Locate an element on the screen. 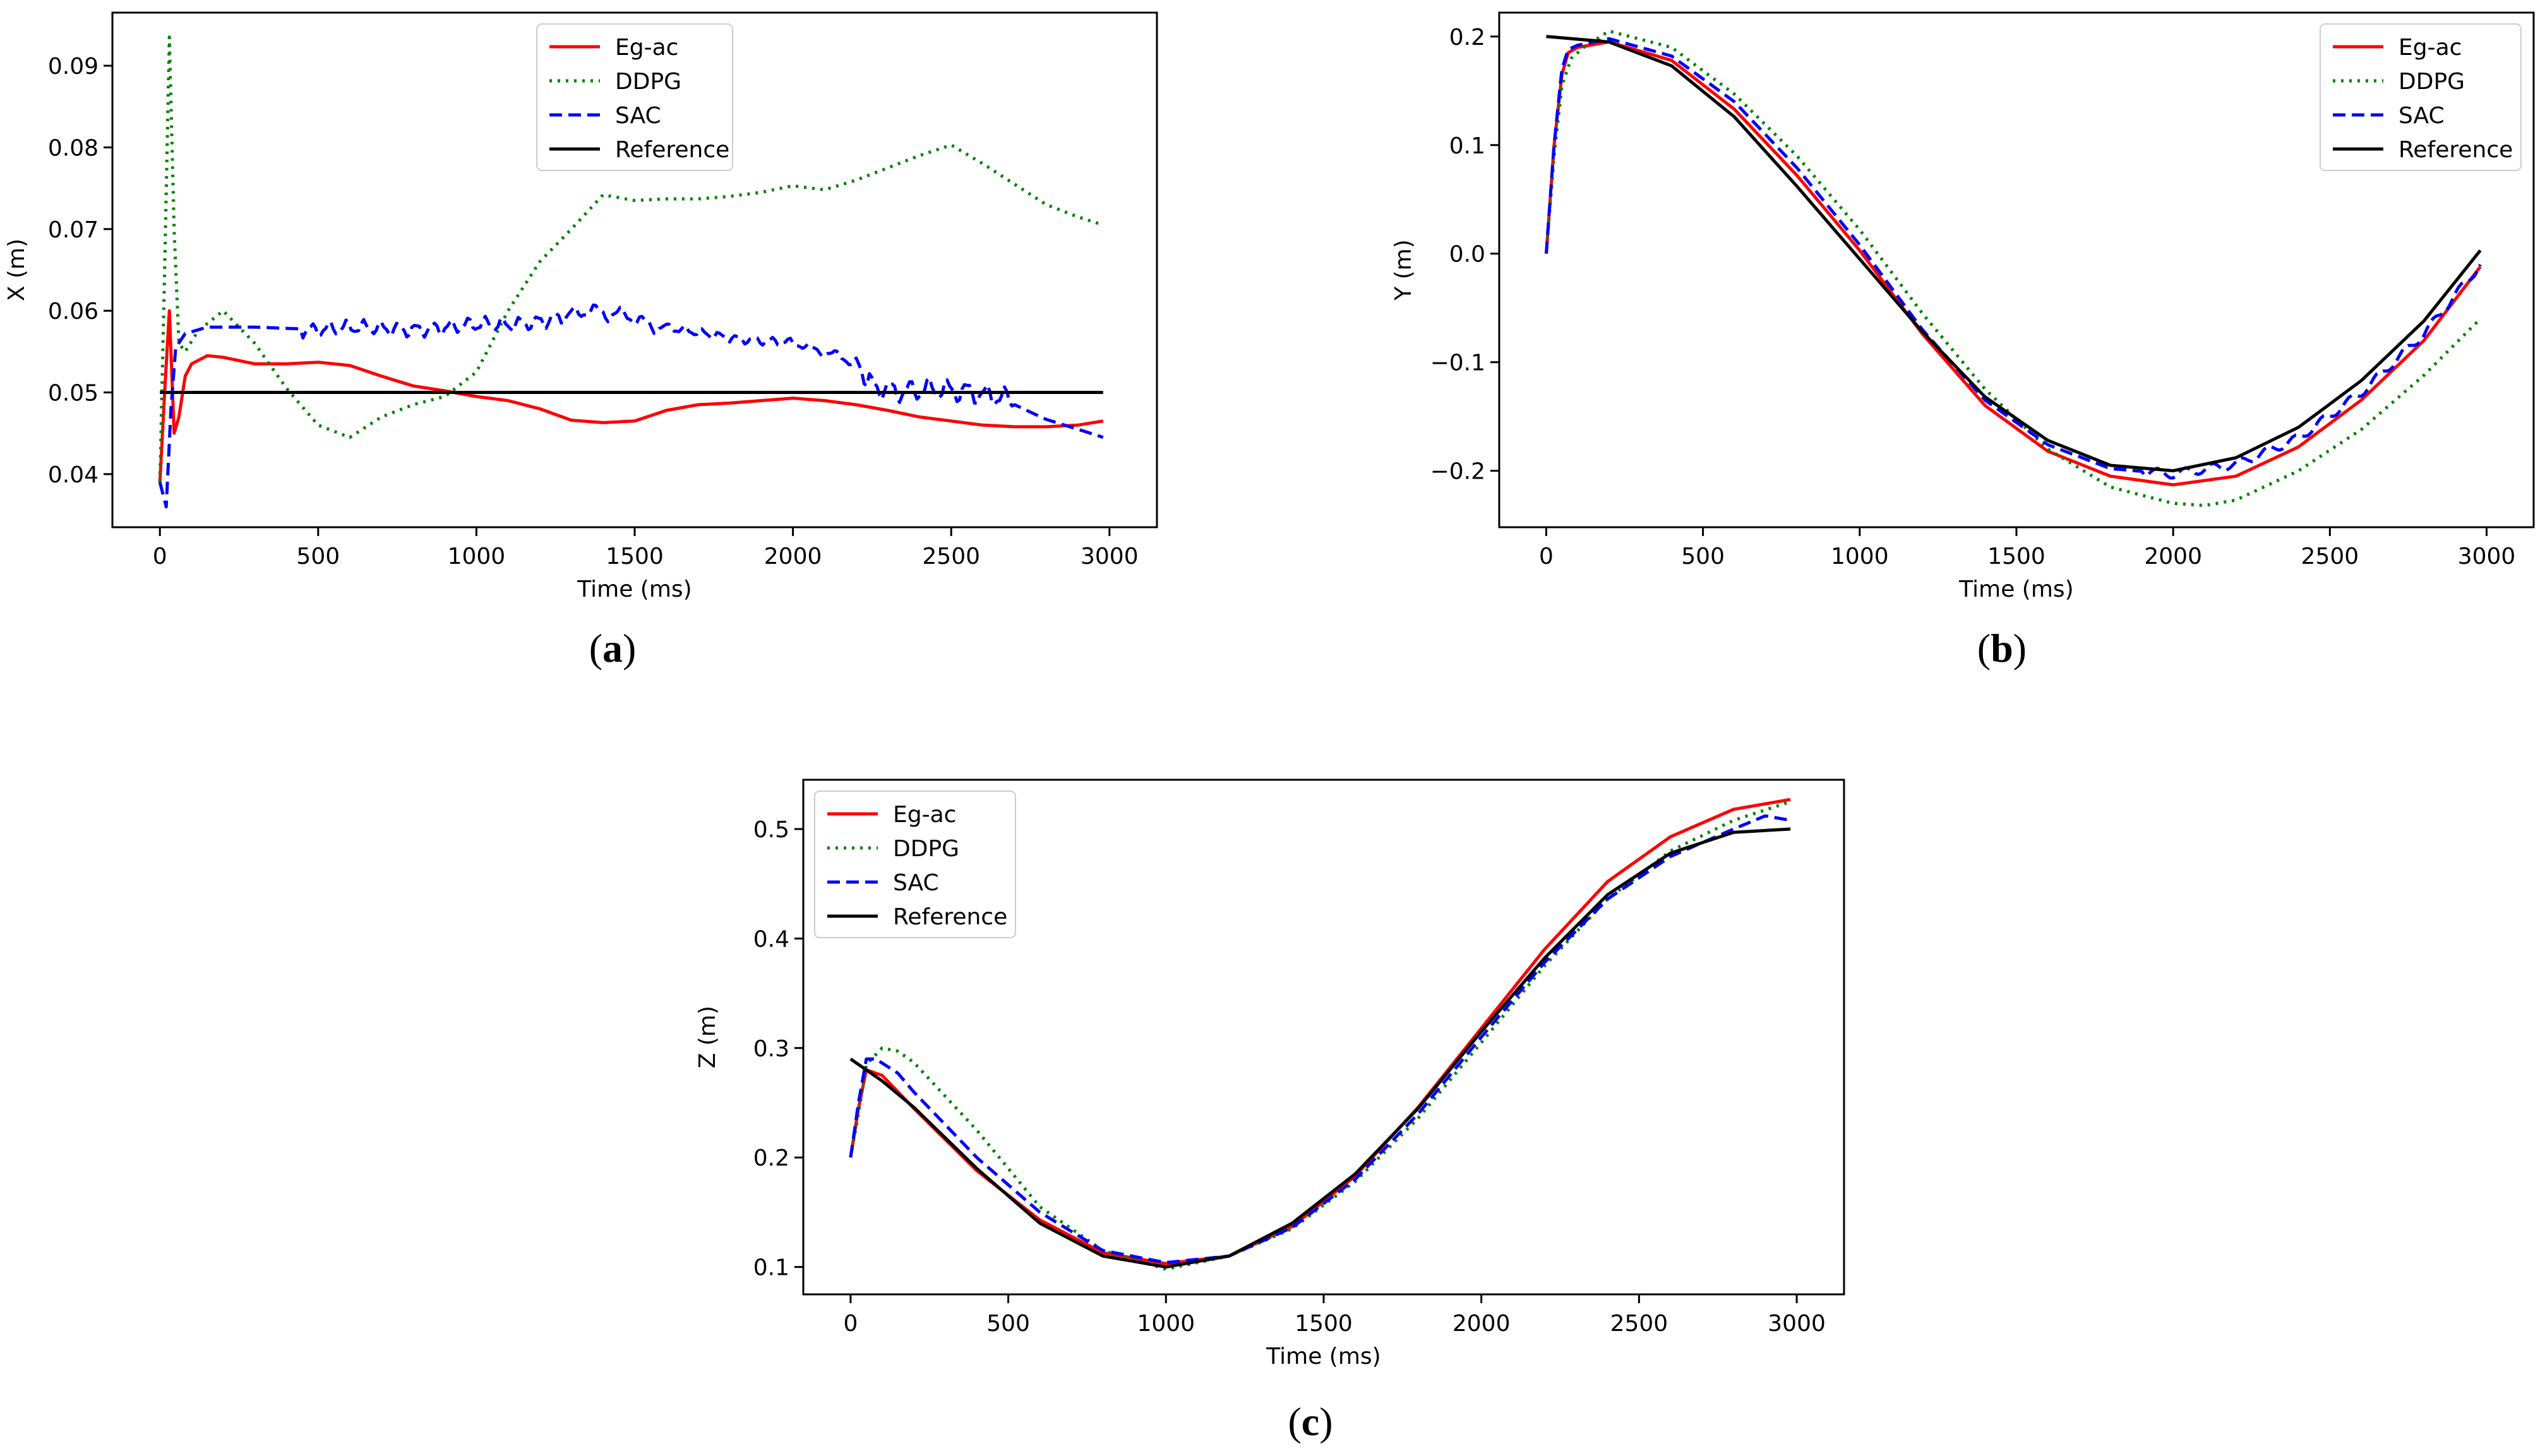 The image size is (2545, 1456). y-axis-label: Z (m) is located at coordinates (708, 1037).